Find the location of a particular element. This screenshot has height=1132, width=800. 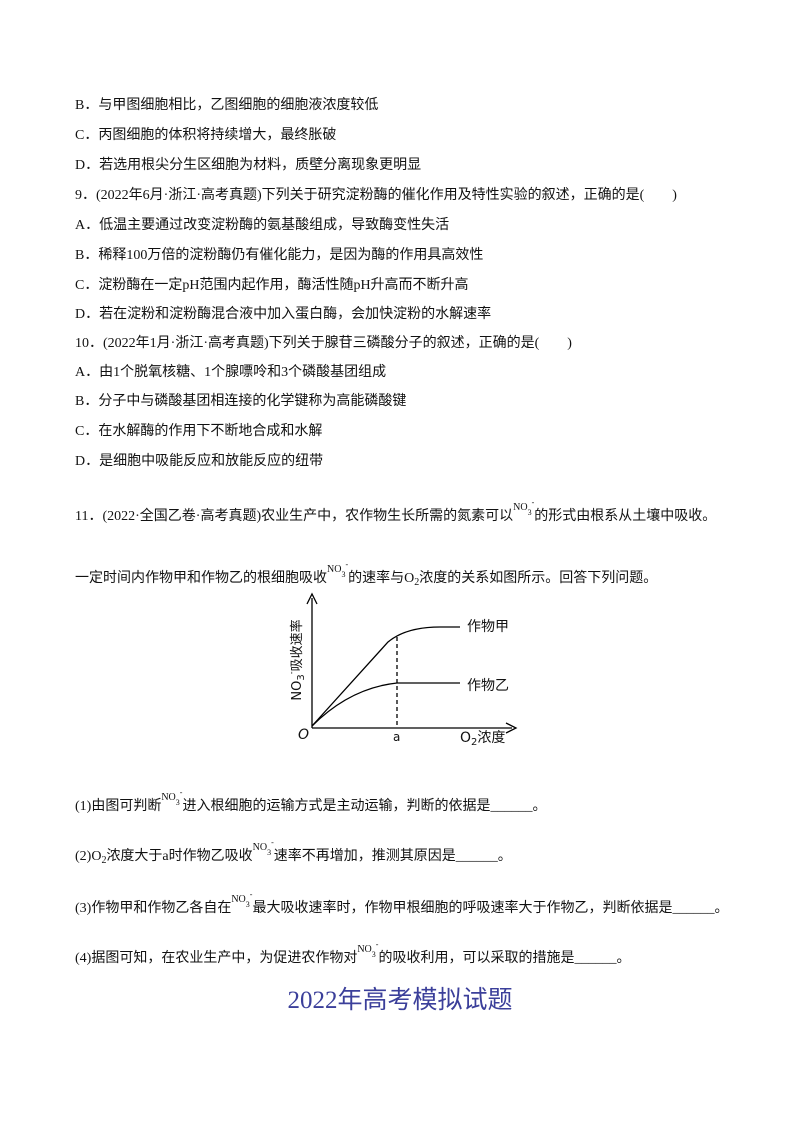

text-run: B．分子中与磷酸基团相连接的化学键称为高能磷酸键 is located at coordinates (241, 401).